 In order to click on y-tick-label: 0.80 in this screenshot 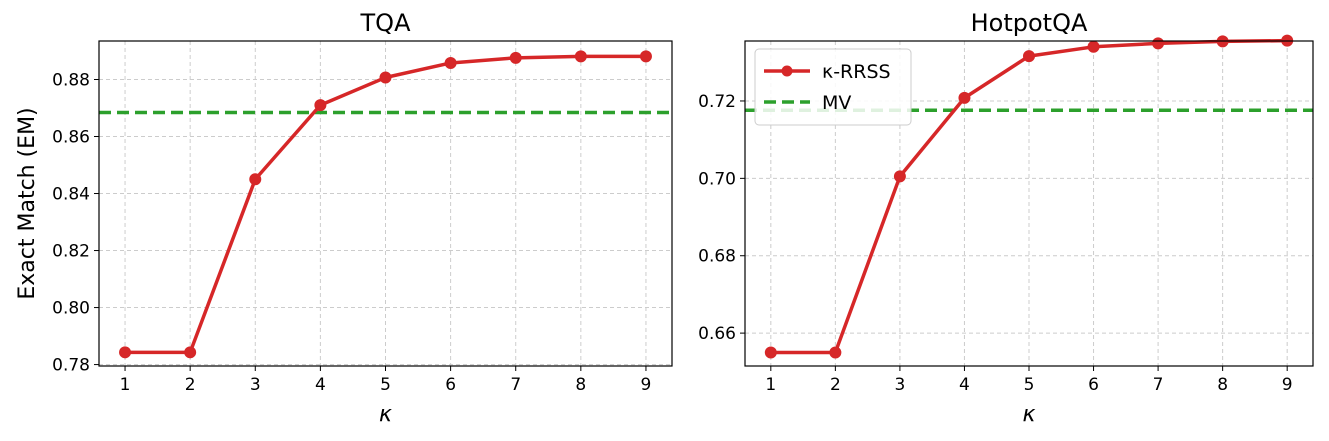, I will do `click(71, 309)`.